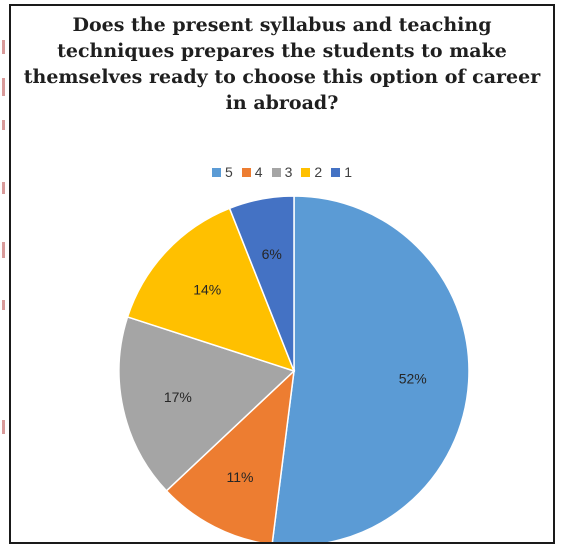 The height and width of the screenshot is (548, 567). What do you see at coordinates (229, 172) in the screenshot?
I see `legend-label: 5` at bounding box center [229, 172].